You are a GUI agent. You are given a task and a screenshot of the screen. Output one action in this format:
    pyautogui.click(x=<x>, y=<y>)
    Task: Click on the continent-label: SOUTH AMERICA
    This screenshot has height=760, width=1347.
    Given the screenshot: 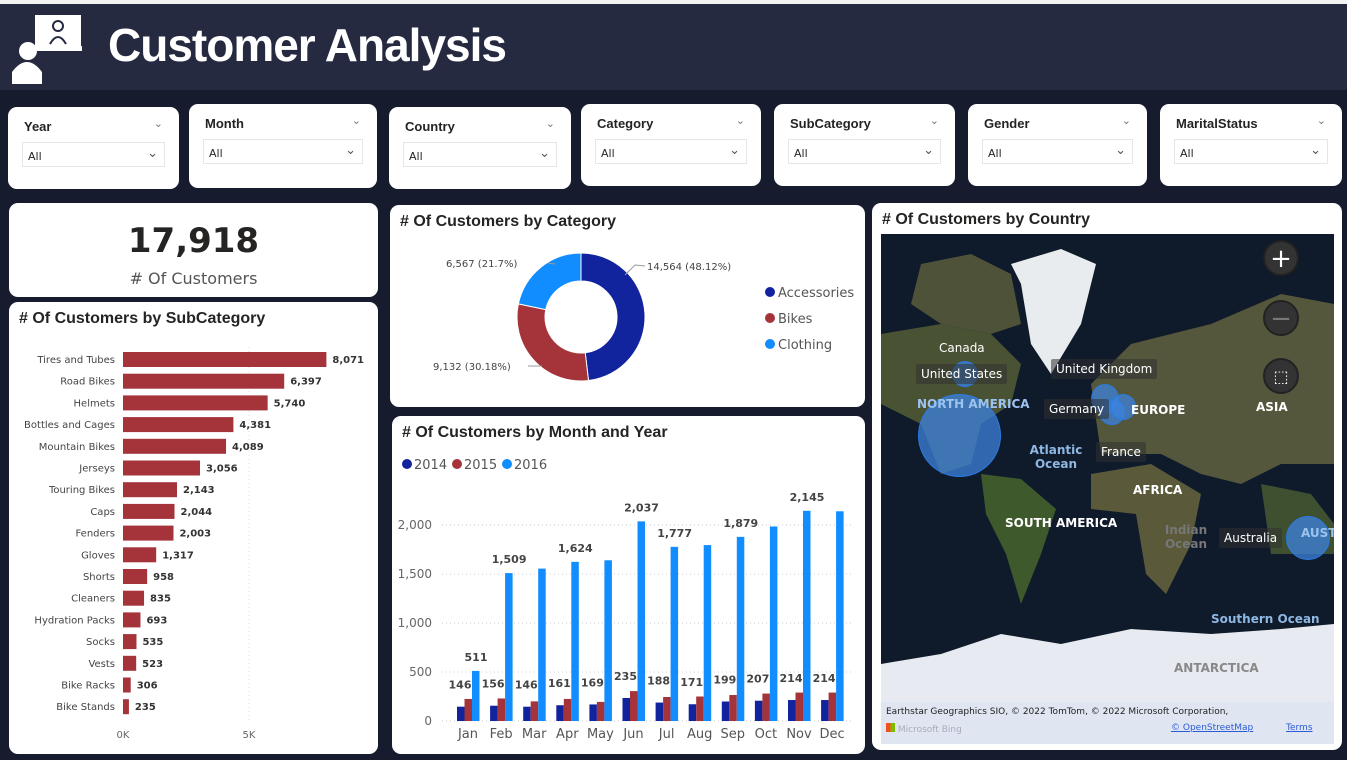 What is the action you would take?
    pyautogui.click(x=1061, y=523)
    